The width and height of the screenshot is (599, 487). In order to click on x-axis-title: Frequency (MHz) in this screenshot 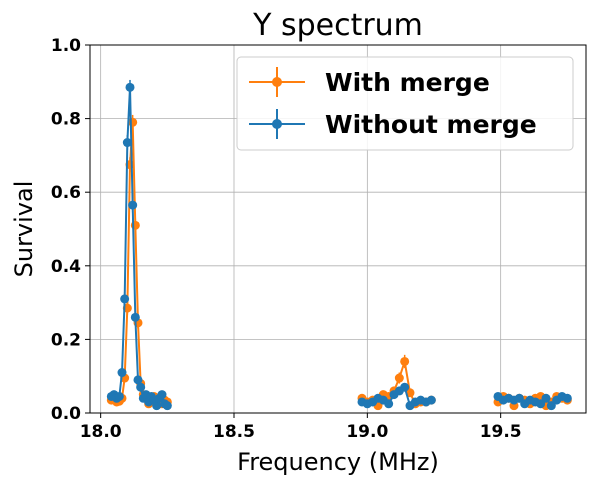, I will do `click(338, 462)`.